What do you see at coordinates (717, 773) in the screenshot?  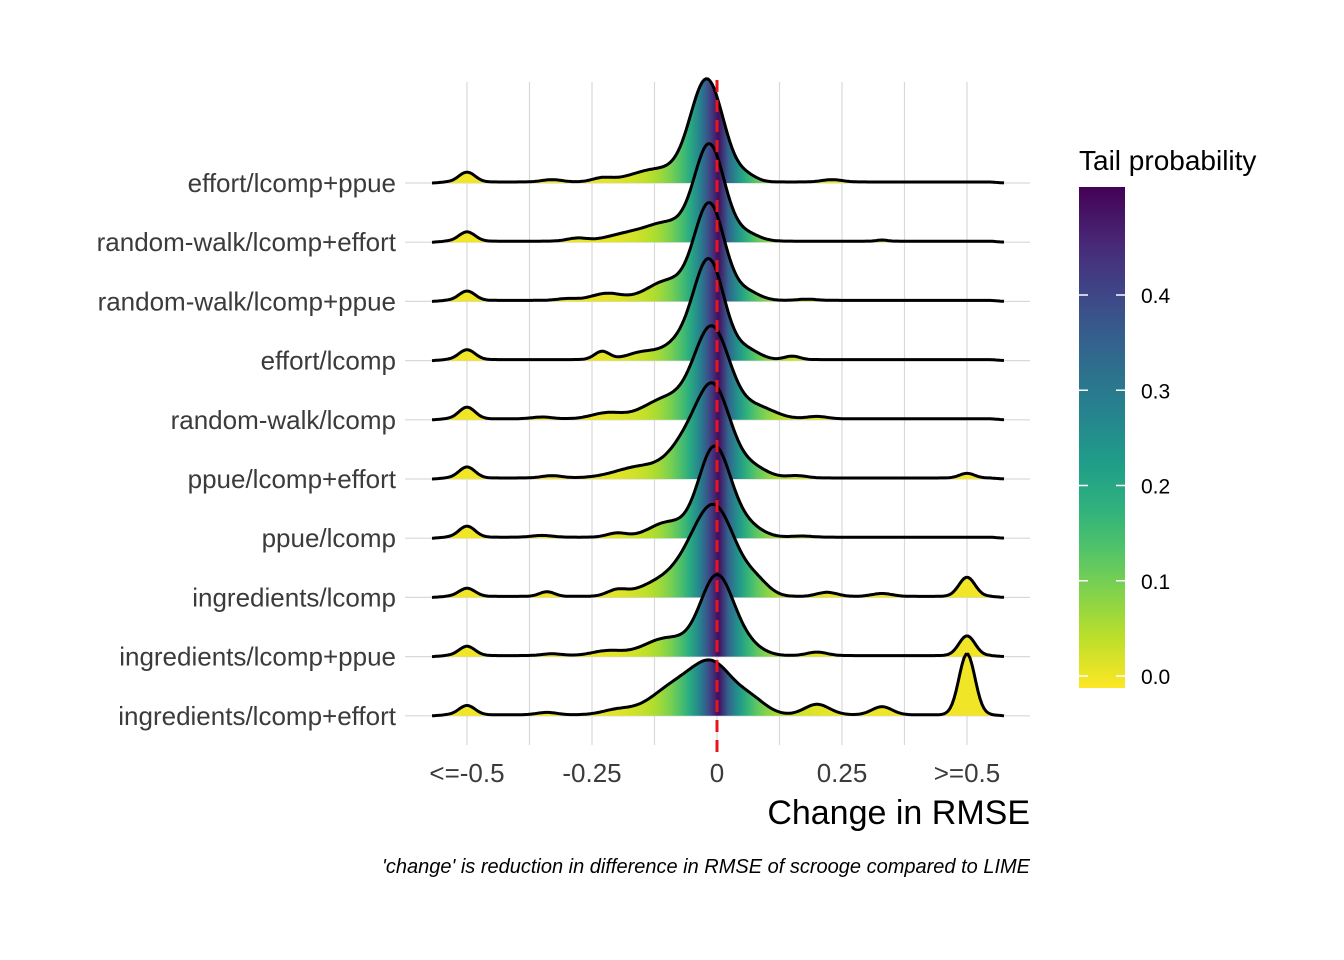 I see `x-tick-label: 0` at bounding box center [717, 773].